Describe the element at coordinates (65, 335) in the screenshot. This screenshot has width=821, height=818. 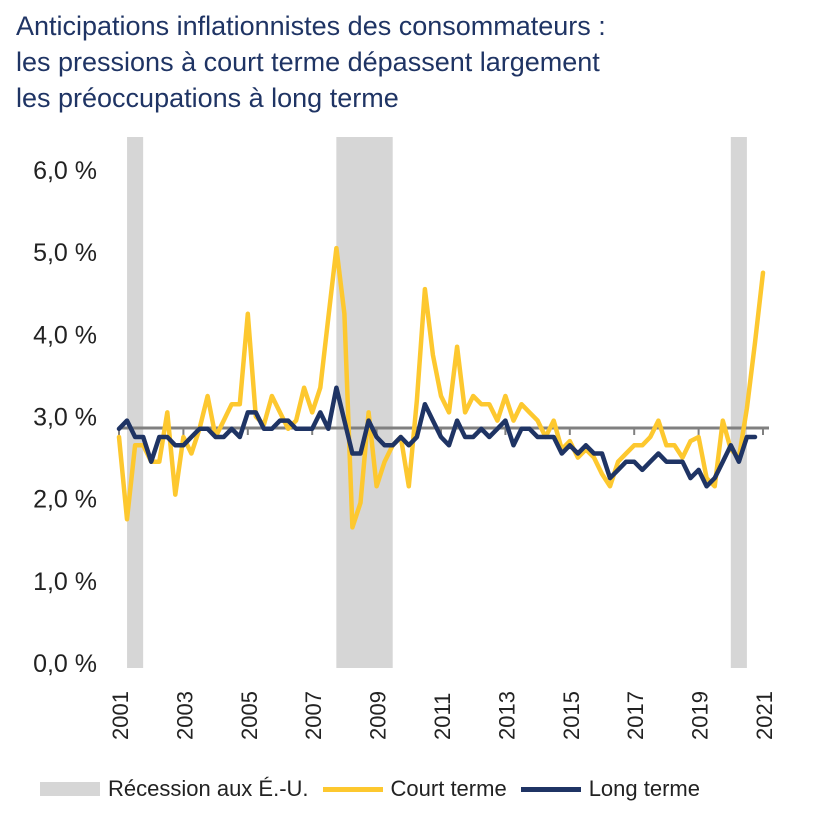
I see `y-tick-label: 4,0 %` at that location.